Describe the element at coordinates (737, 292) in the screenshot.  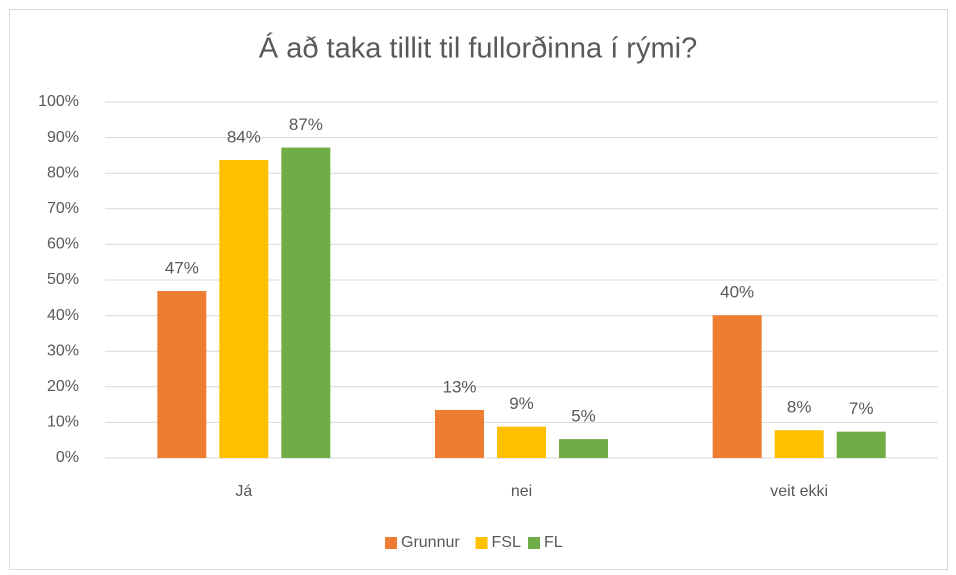
I see `data-label: 40%` at that location.